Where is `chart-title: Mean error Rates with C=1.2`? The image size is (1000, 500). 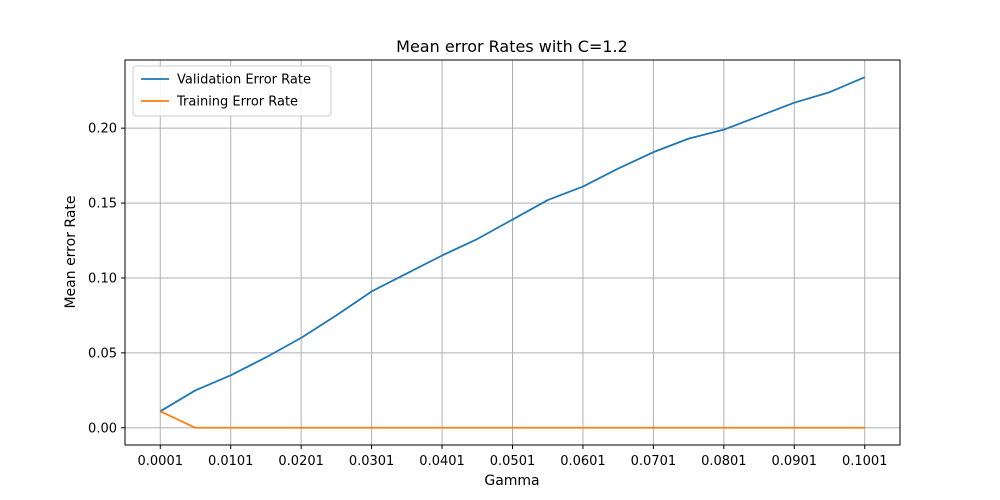
chart-title: Mean error Rates with C=1.2 is located at coordinates (512, 46).